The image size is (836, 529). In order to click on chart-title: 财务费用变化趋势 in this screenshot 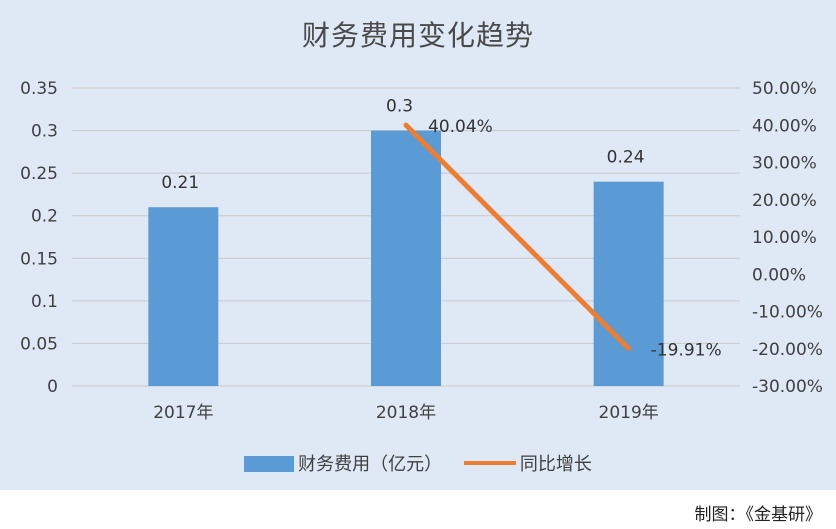, I will do `click(417, 35)`.